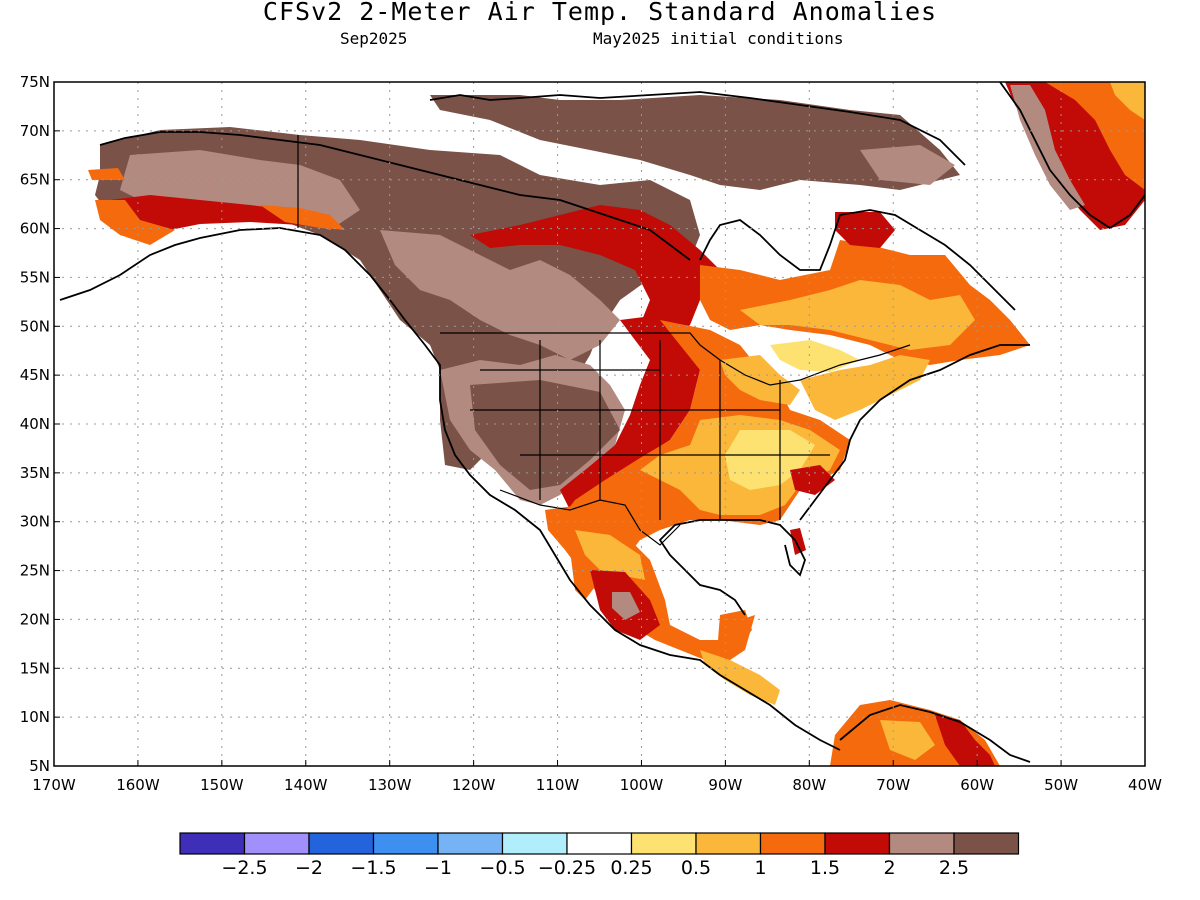 Image resolution: width=1200 pixels, height=900 pixels. Describe the element at coordinates (798, 541) in the screenshot. I see `region-florida-red` at that location.